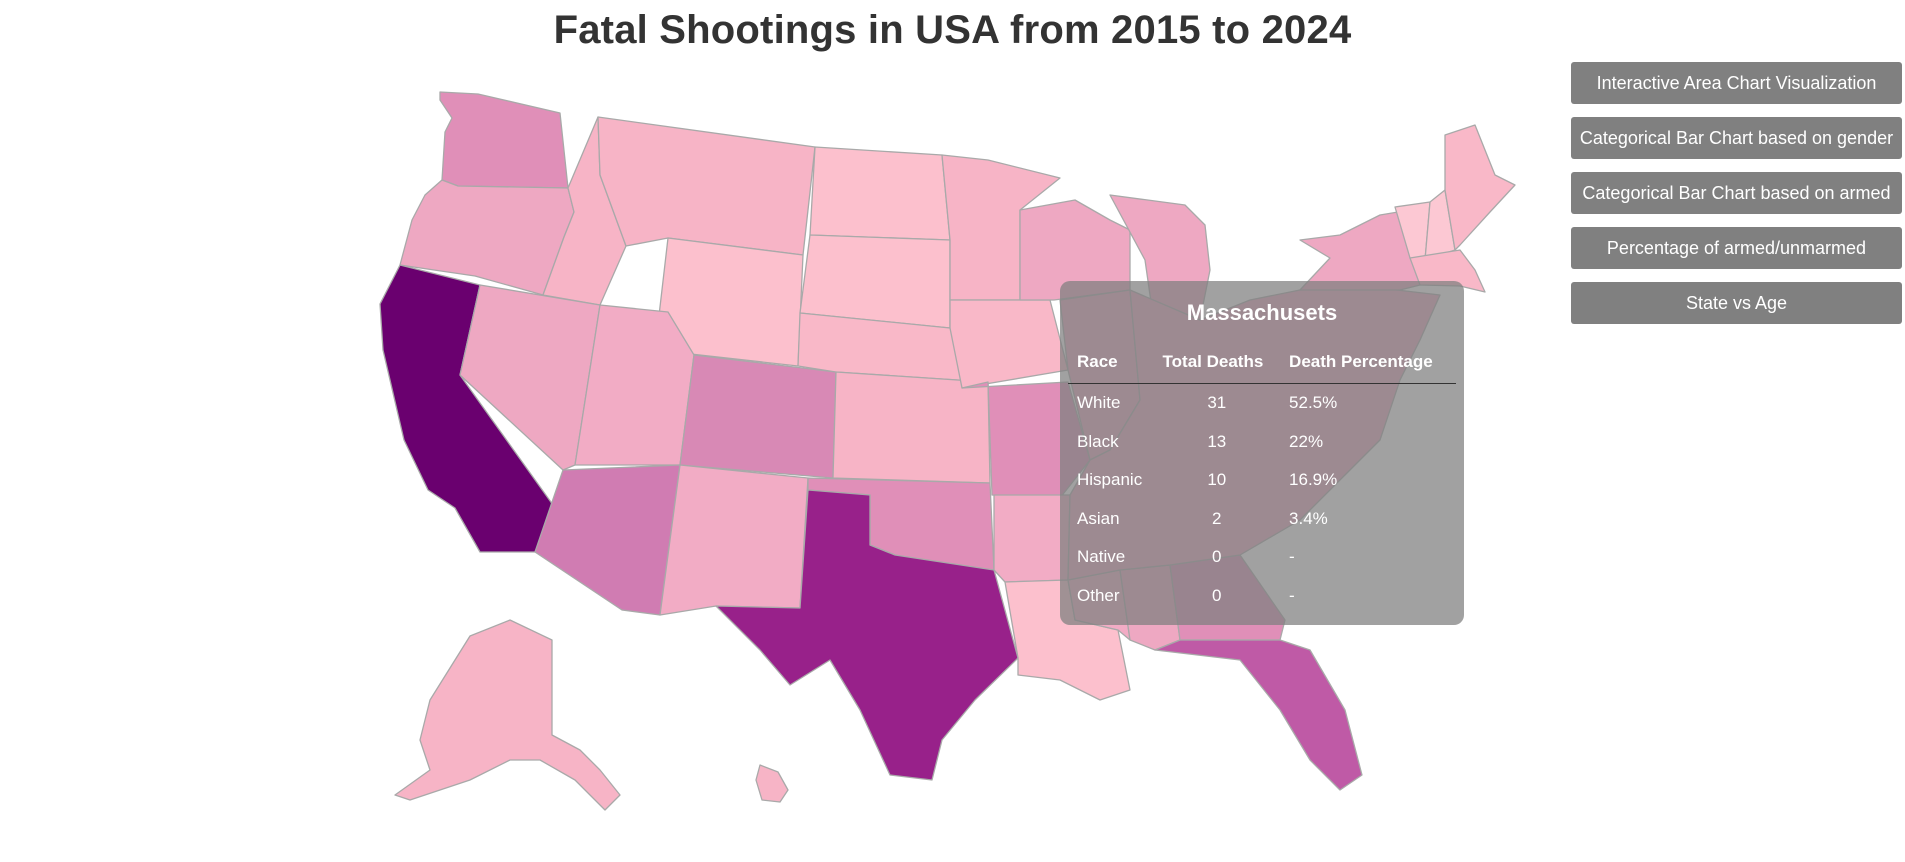 This screenshot has width=1905, height=862. What do you see at coordinates (1217, 362) in the screenshot?
I see `header-total-deaths: Total Deaths` at bounding box center [1217, 362].